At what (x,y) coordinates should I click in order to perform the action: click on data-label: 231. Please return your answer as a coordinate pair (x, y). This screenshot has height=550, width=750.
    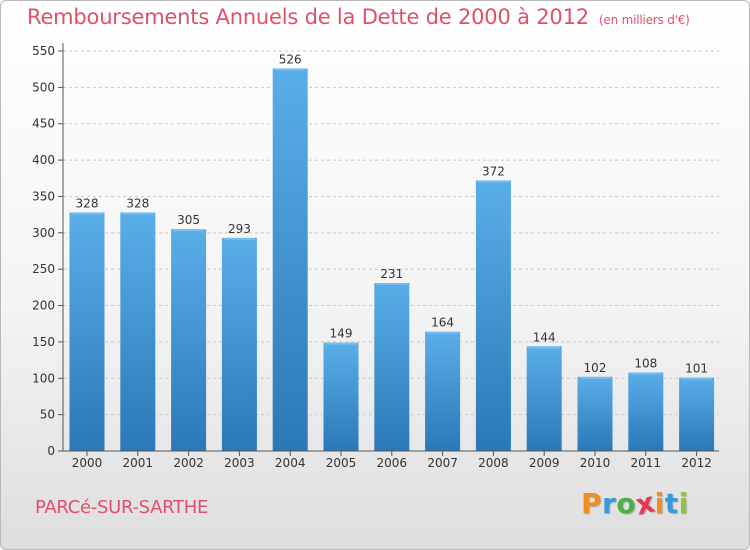
    Looking at the image, I should click on (391, 274).